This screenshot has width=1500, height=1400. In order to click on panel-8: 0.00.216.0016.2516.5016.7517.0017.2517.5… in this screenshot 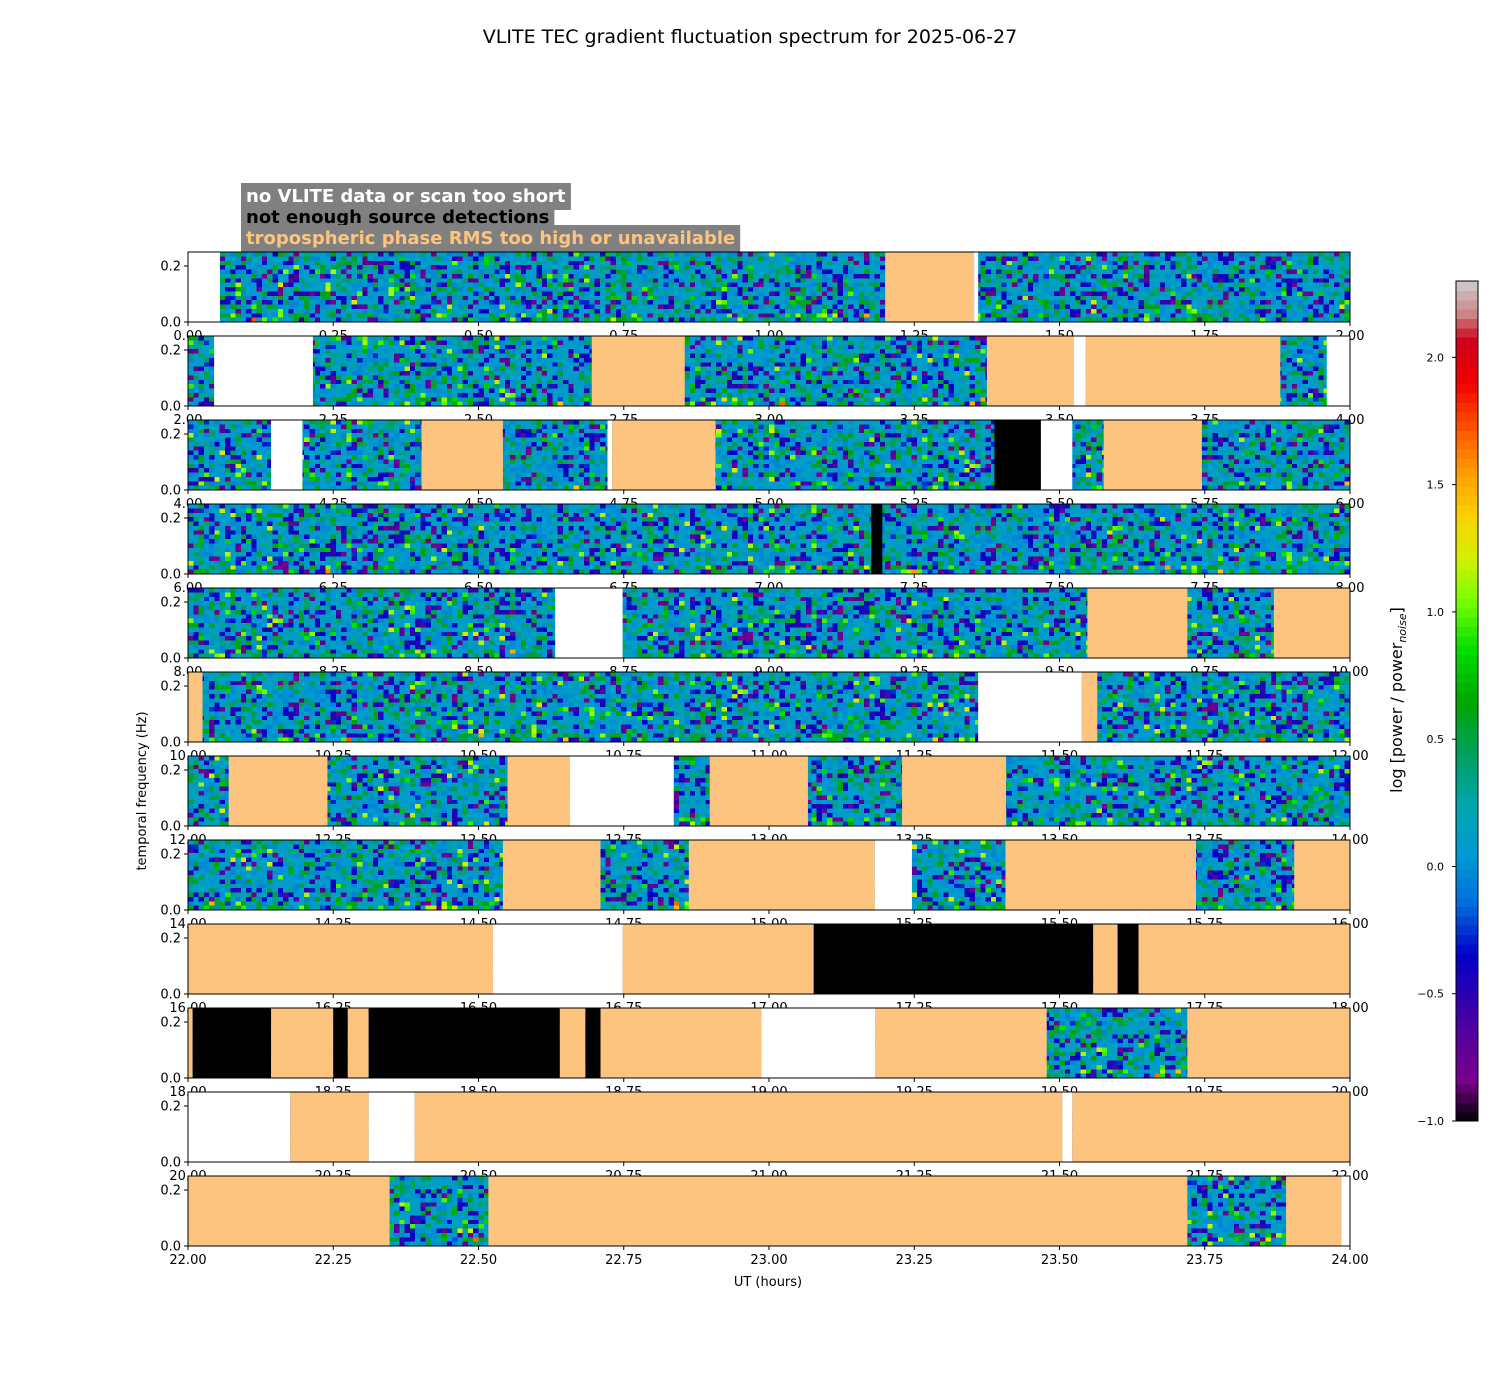, I will do `click(764, 969)`.